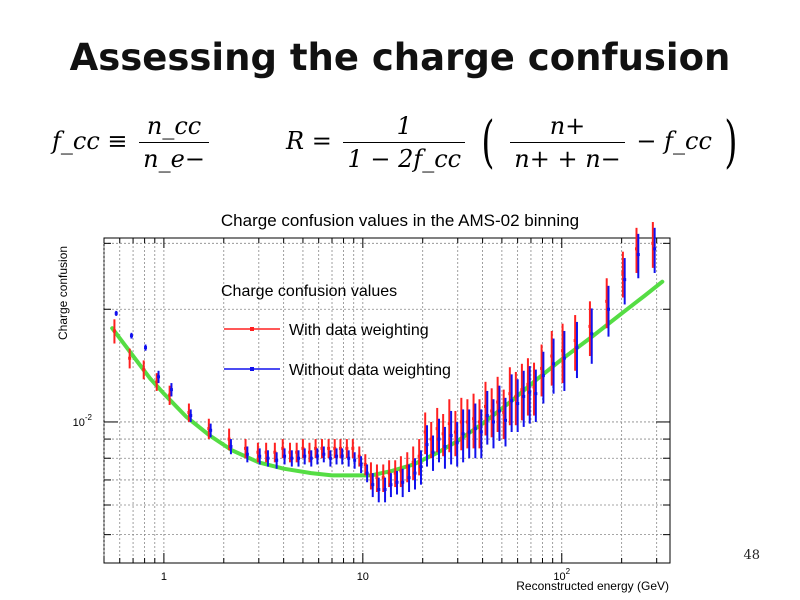  Describe the element at coordinates (363, 577) in the screenshot. I see `x-tick-label: 10` at that location.